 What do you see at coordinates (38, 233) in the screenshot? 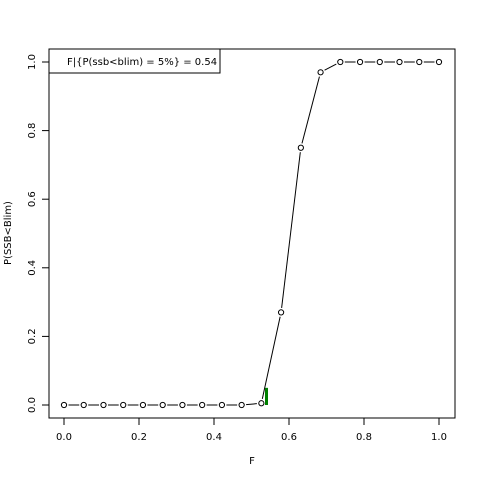
I see `y-axis: 0.0 0.2 0.4 0.6 0.8 1.0` at bounding box center [38, 233].